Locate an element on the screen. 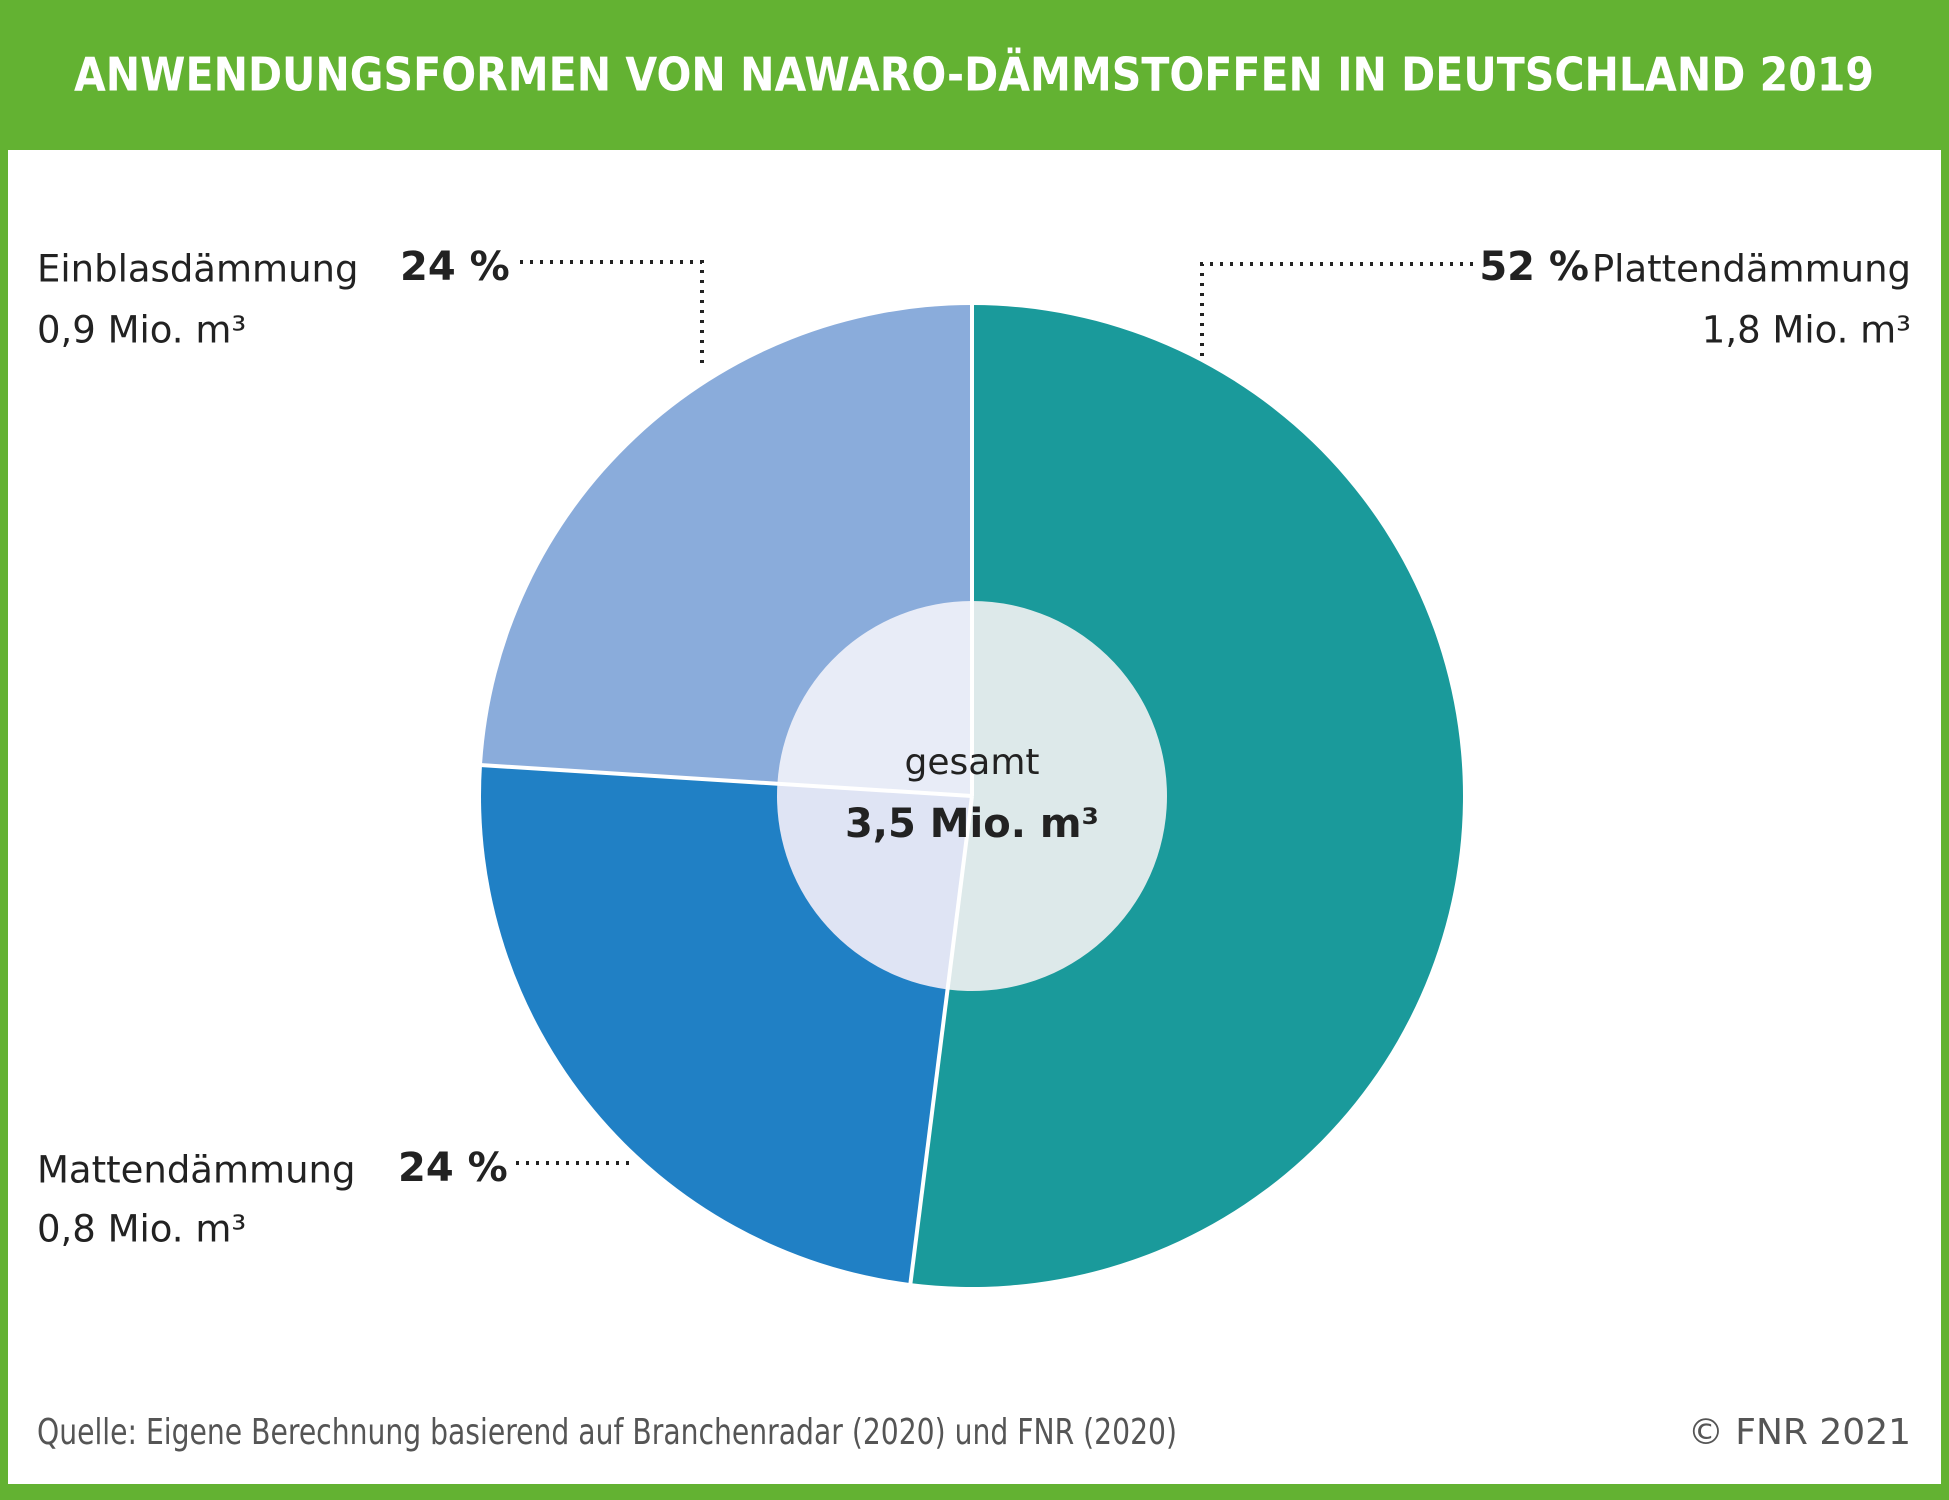 Image resolution: width=1949 pixels, height=1500 pixels. category-label: Plattendämmung is located at coordinates (1751, 269).